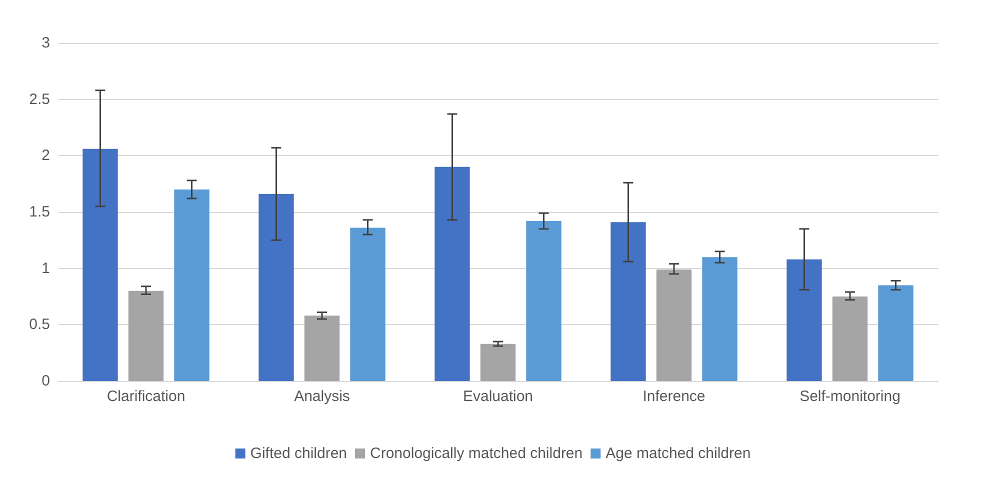 The image size is (987, 486). What do you see at coordinates (39, 325) in the screenshot?
I see `y-tick-label: 0.5` at bounding box center [39, 325].